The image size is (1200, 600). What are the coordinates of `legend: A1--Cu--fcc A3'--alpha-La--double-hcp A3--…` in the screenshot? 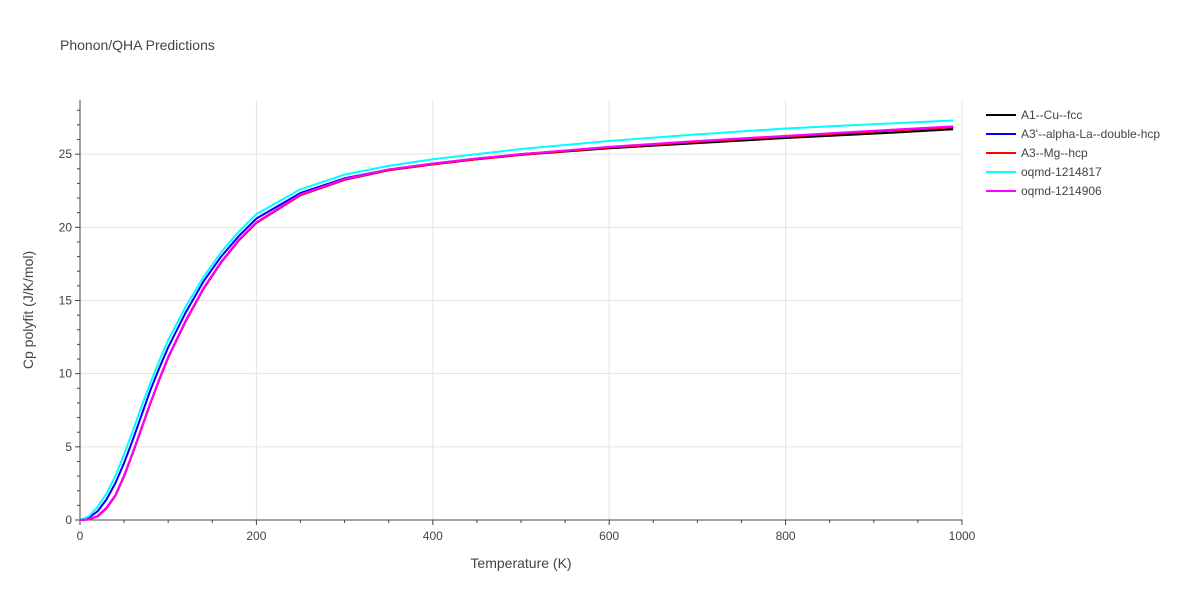 It's located at (1073, 153).